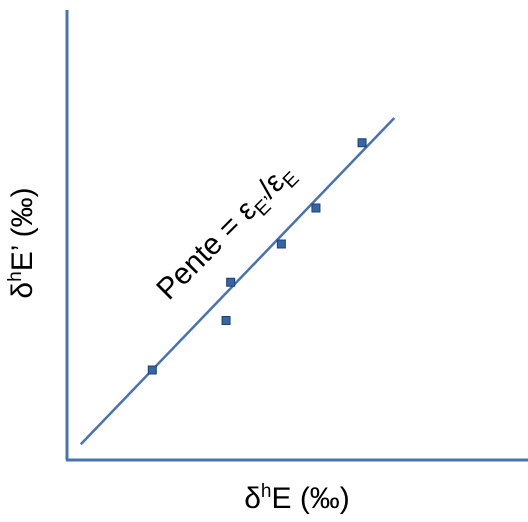  I want to click on y-axis-label: δhE’ (‰), so click(22, 242).